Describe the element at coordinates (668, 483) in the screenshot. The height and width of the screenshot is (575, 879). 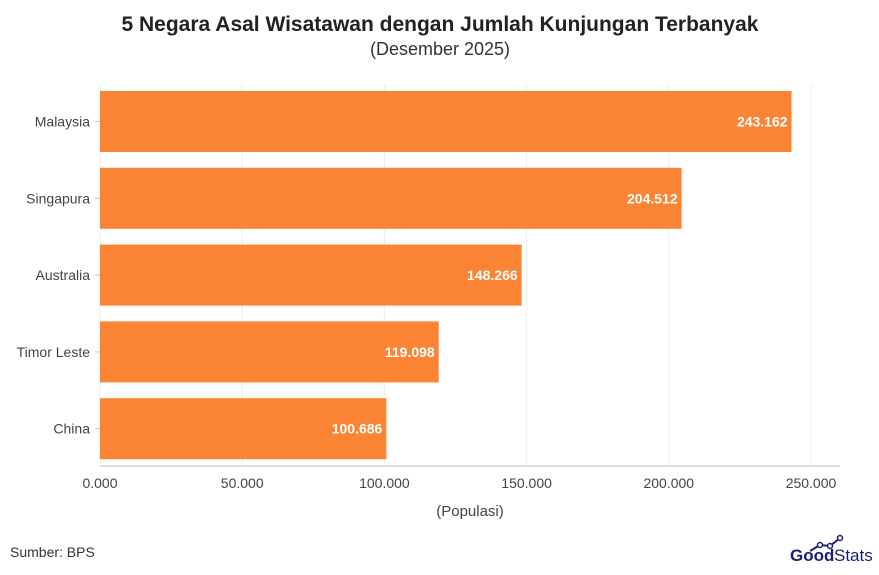
I see `x-tick-label: 200.000` at that location.